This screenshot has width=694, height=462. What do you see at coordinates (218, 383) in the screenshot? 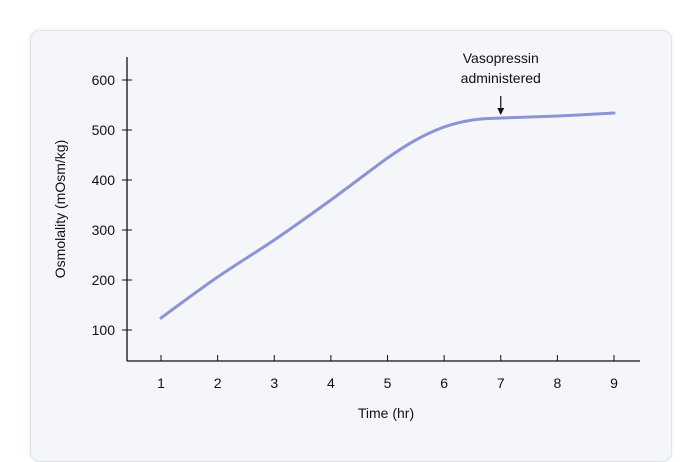
I see `x-tick-label: 2` at bounding box center [218, 383].